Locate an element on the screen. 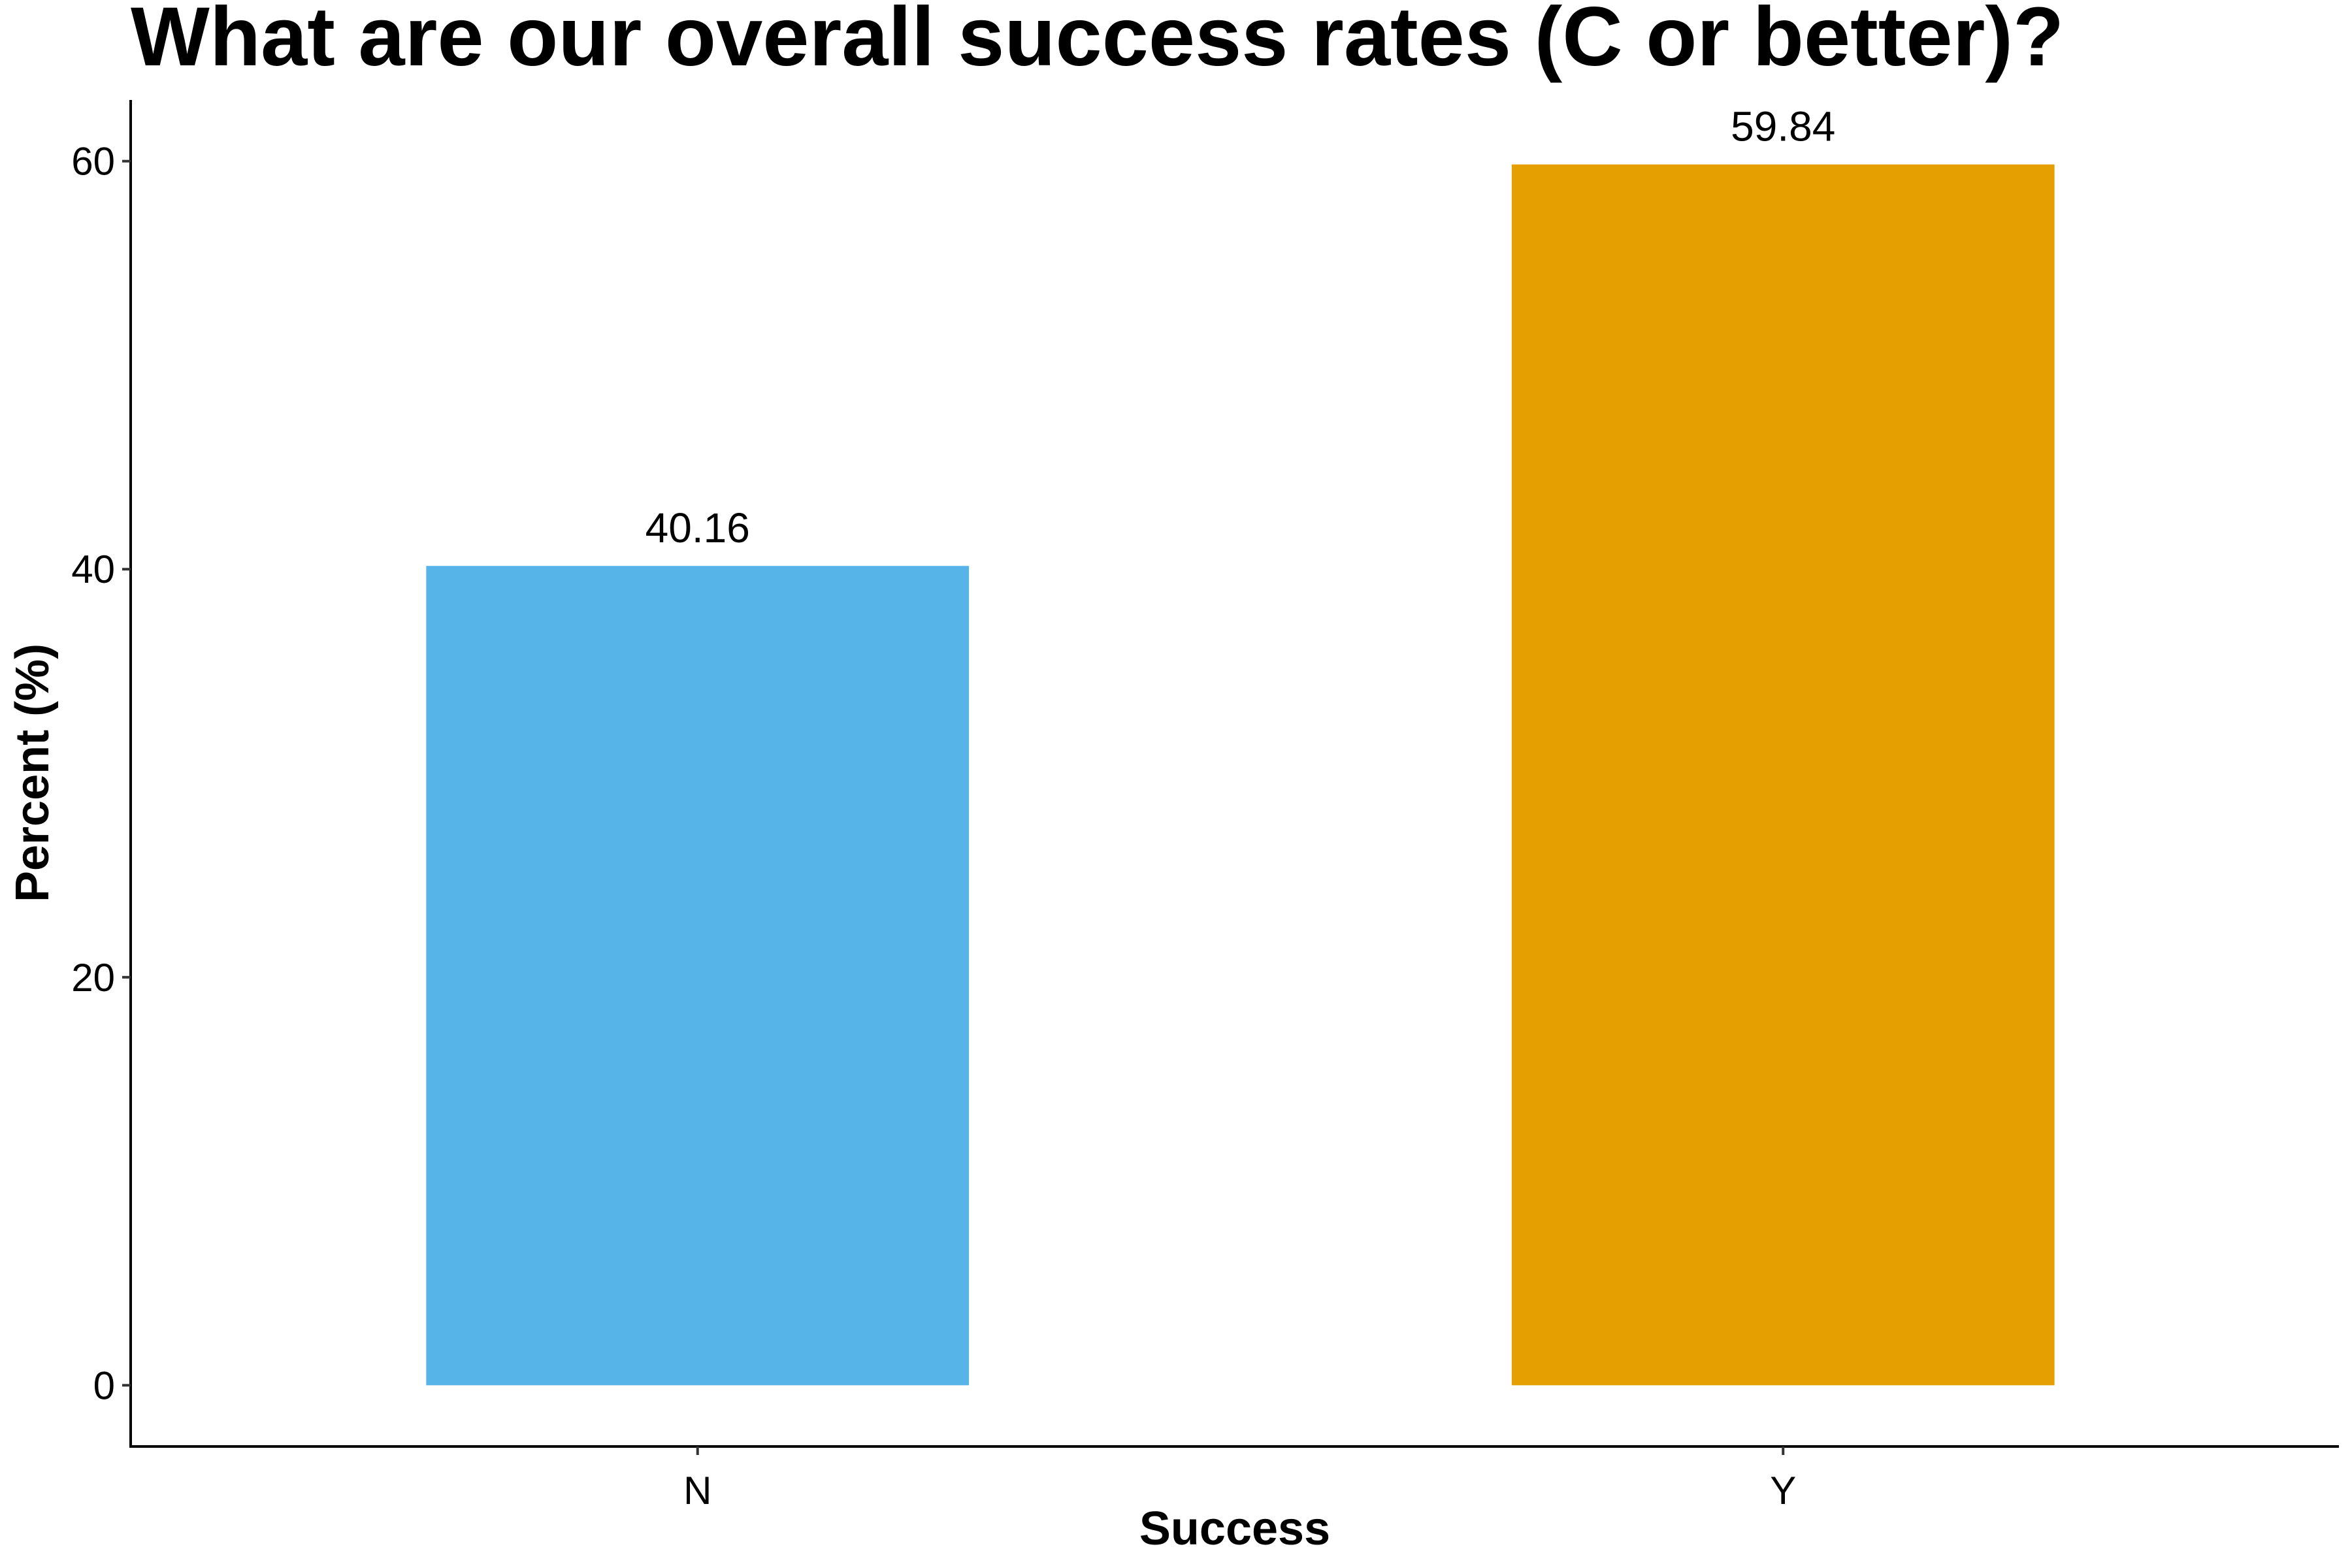 This screenshot has height=1568, width=2352. x-axis-title: Success is located at coordinates (1234, 1529).